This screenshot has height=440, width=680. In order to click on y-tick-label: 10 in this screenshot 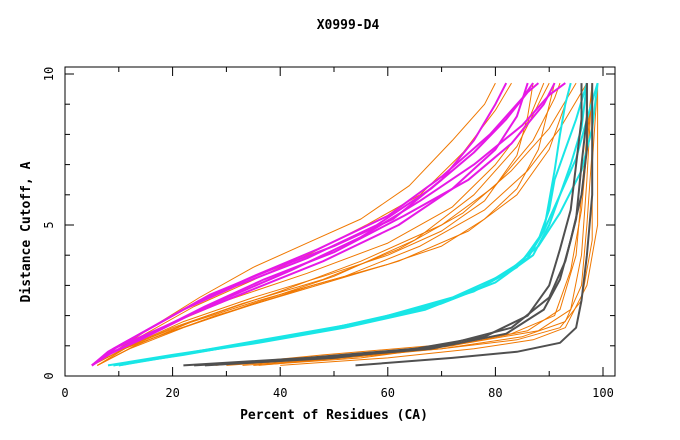, I will do `click(49, 74)`.